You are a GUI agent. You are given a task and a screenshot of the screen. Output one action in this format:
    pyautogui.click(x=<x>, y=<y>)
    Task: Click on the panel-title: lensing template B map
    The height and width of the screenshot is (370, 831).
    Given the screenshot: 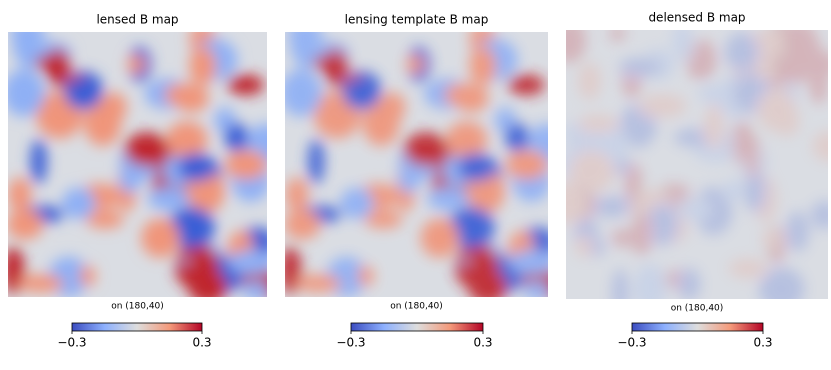 What is the action you would take?
    pyautogui.click(x=417, y=20)
    